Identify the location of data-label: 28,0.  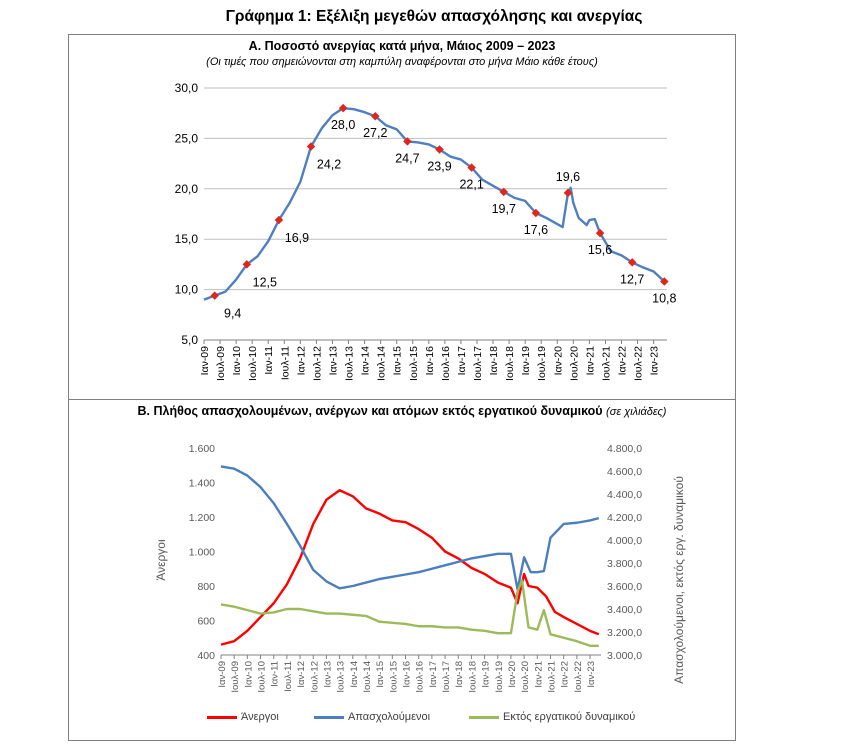
(343, 125).